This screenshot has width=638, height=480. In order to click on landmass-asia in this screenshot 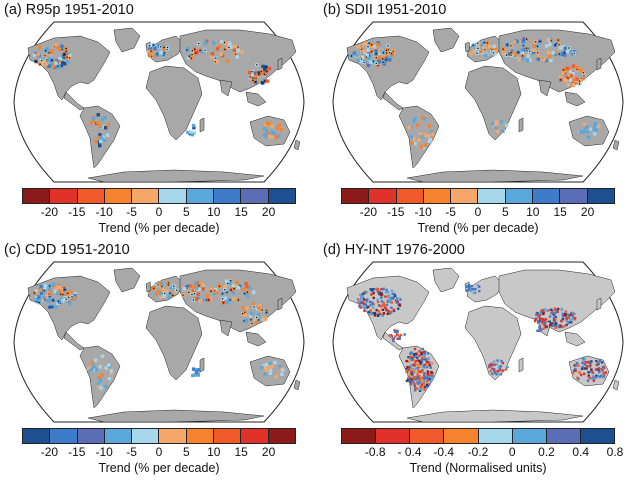, I will do `click(557, 301)`.